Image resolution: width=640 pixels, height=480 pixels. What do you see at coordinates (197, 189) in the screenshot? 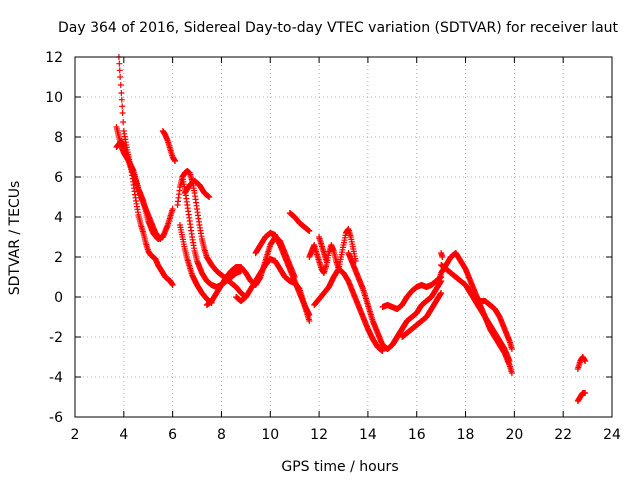
I see `series-arc8` at bounding box center [197, 189].